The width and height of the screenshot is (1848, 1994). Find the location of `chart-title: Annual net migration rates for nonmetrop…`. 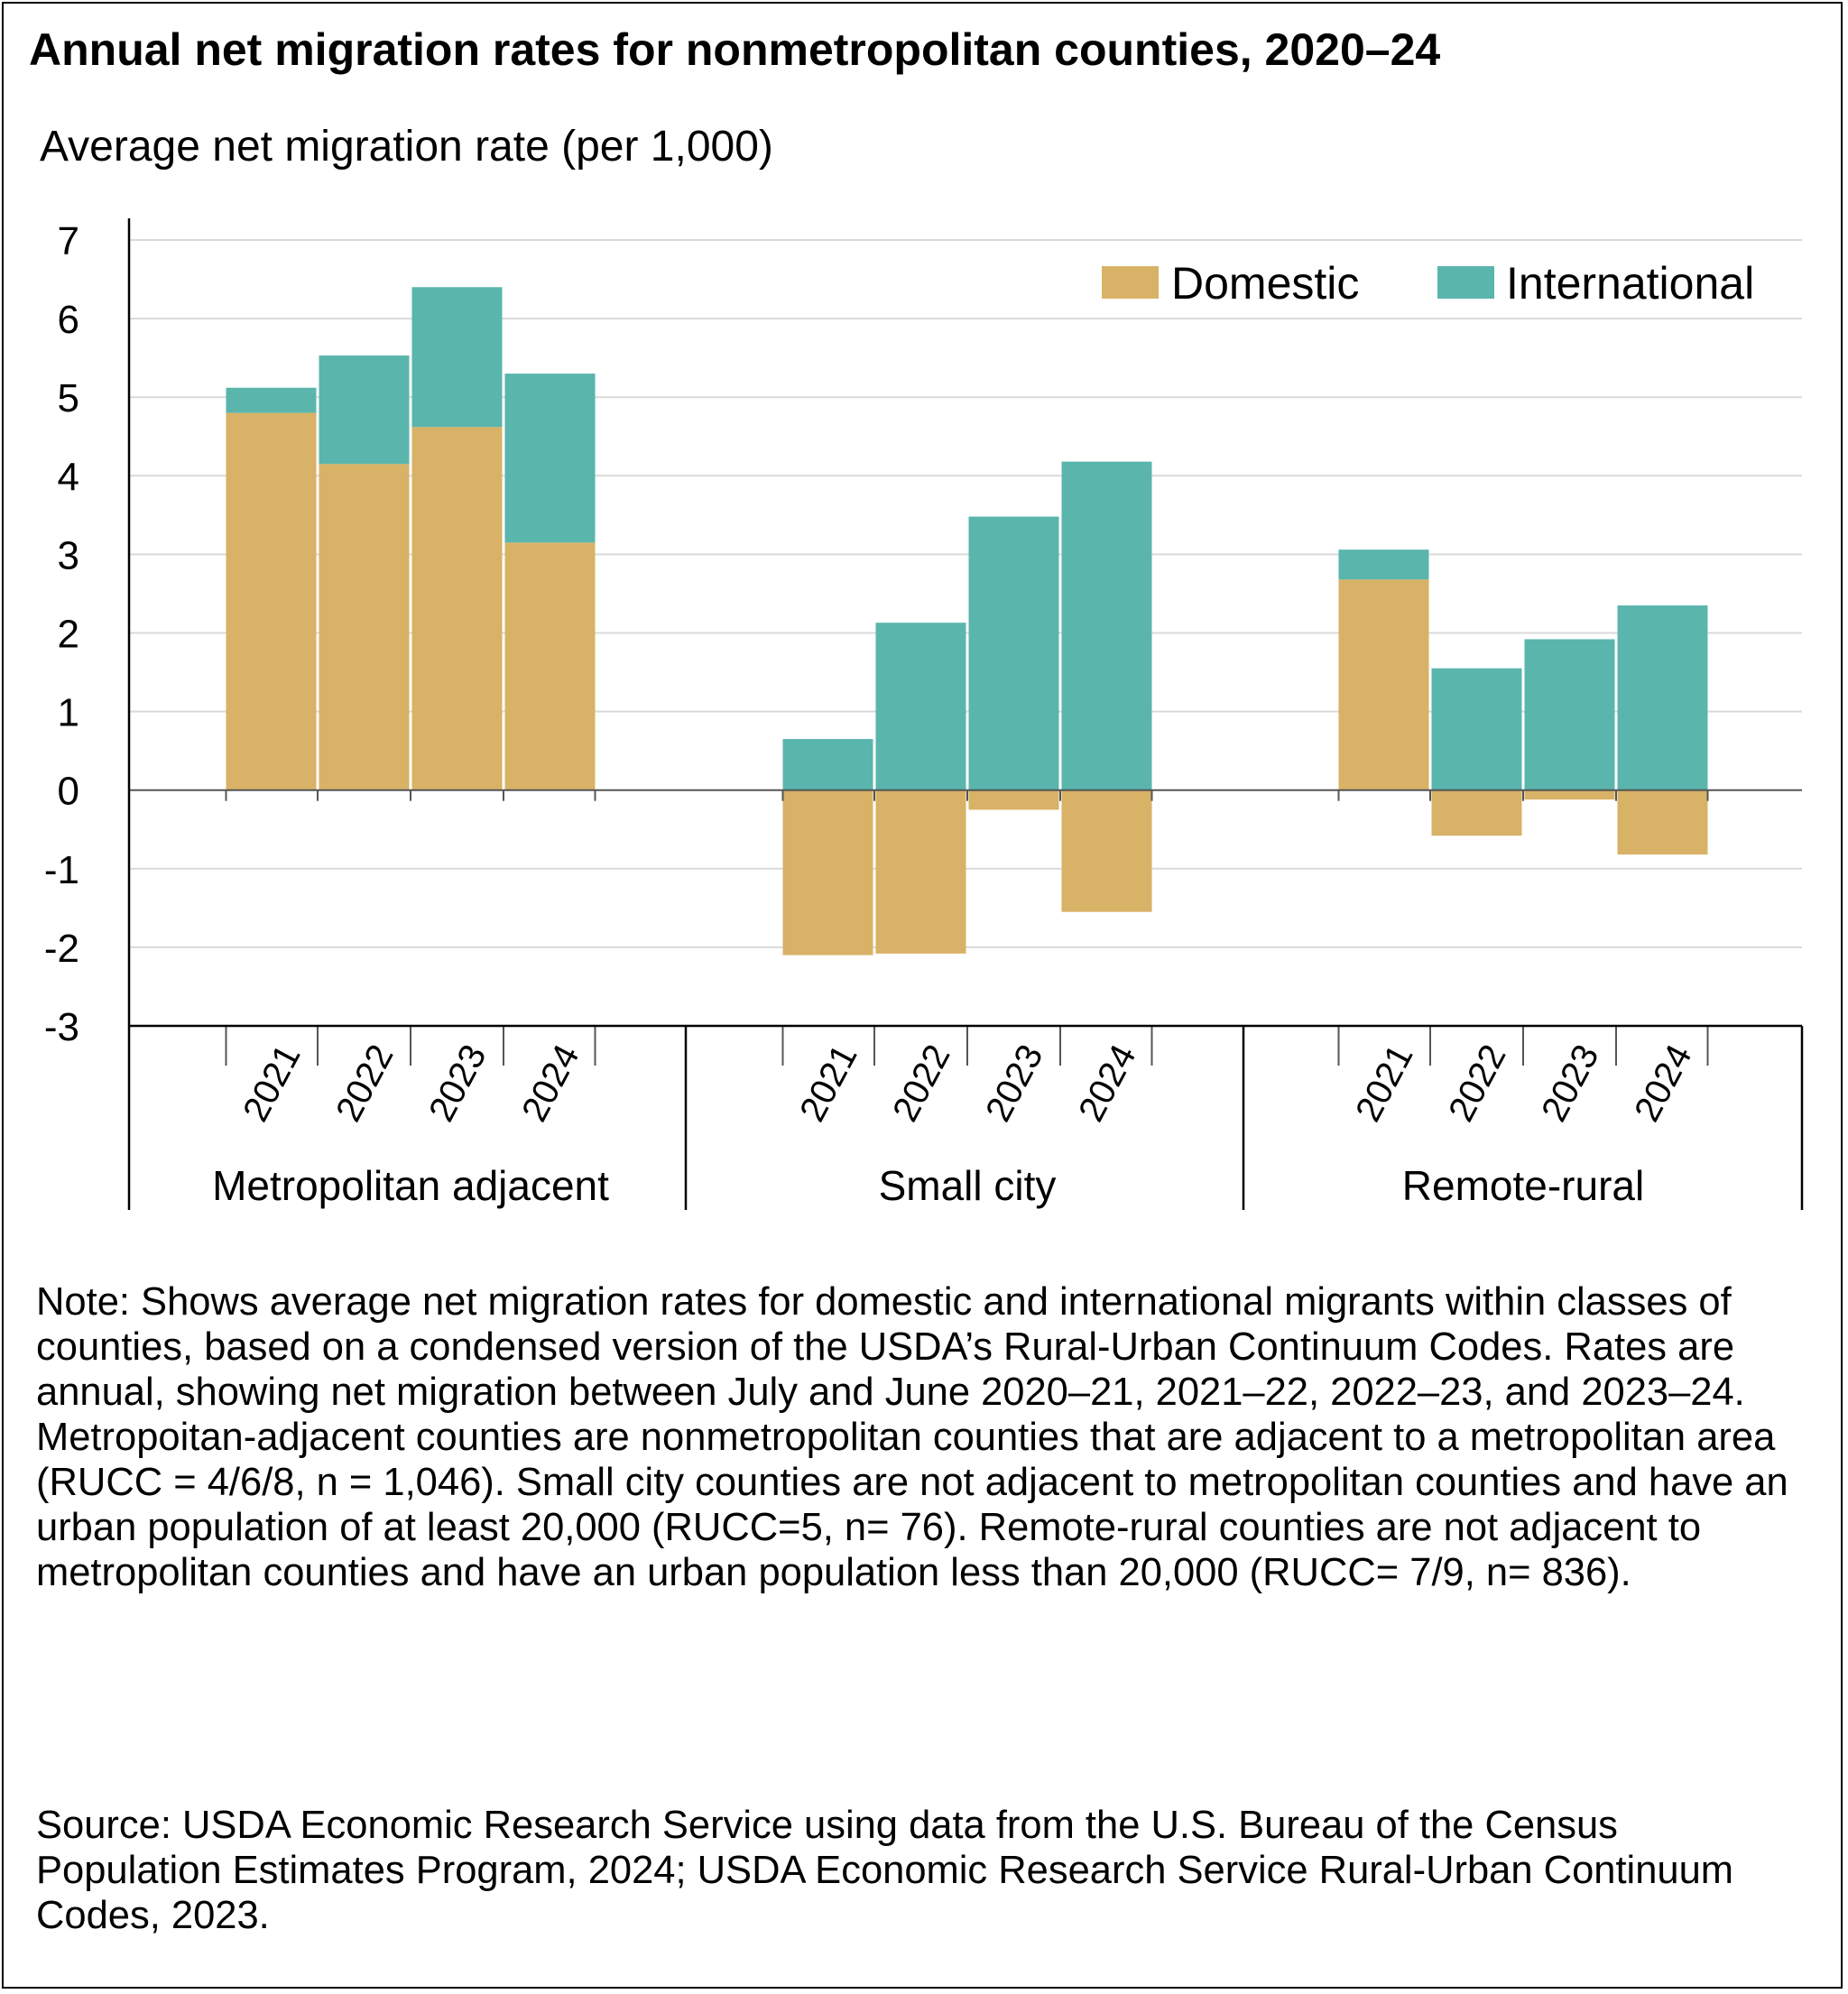

chart-title: Annual net migration rates for nonmetrop… is located at coordinates (735, 49).